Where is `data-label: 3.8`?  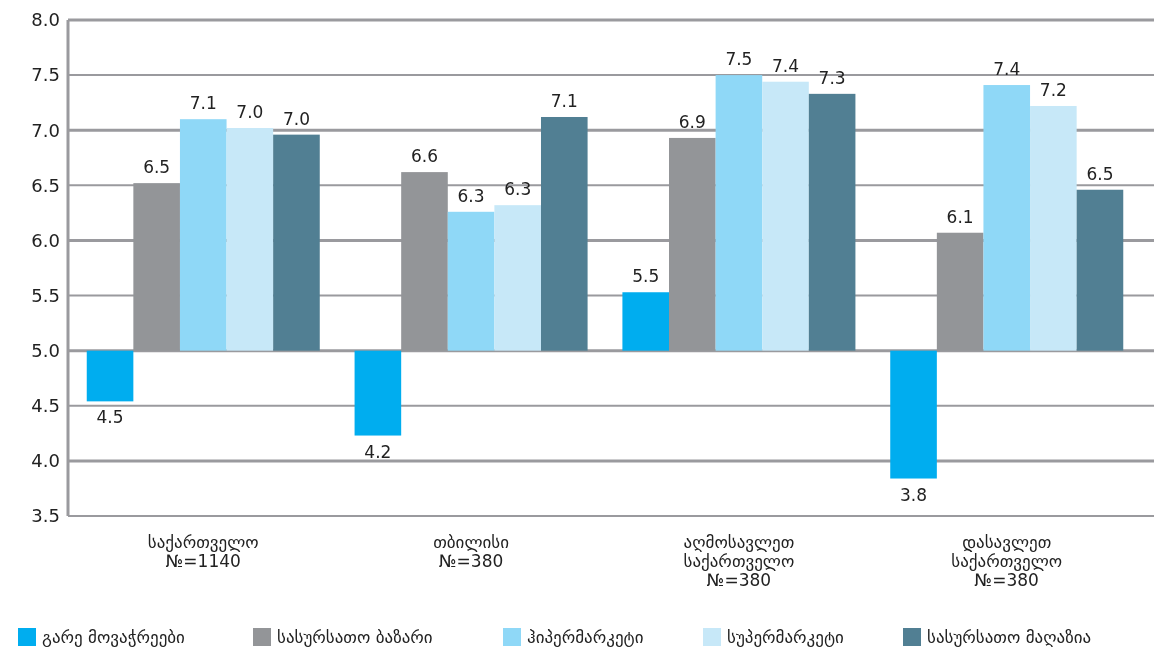
data-label: 3.8 is located at coordinates (914, 494).